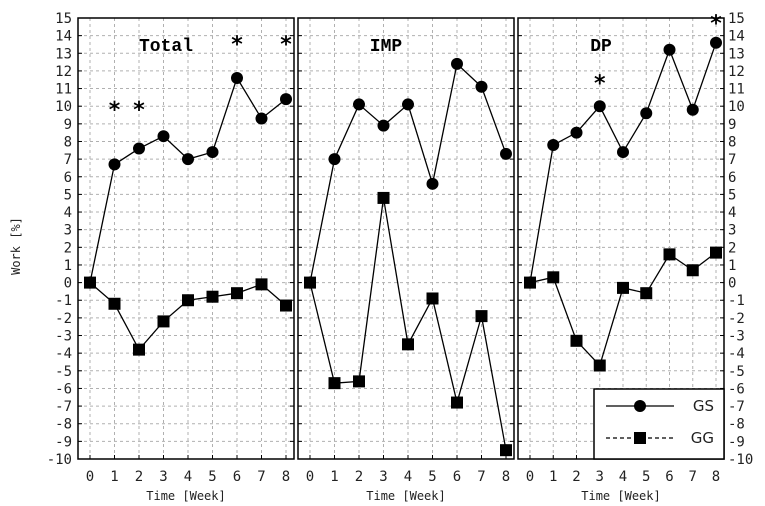 This screenshot has width=765, height=506. Describe the element at coordinates (386, 47) in the screenshot. I see `panel-title: IMP` at that location.